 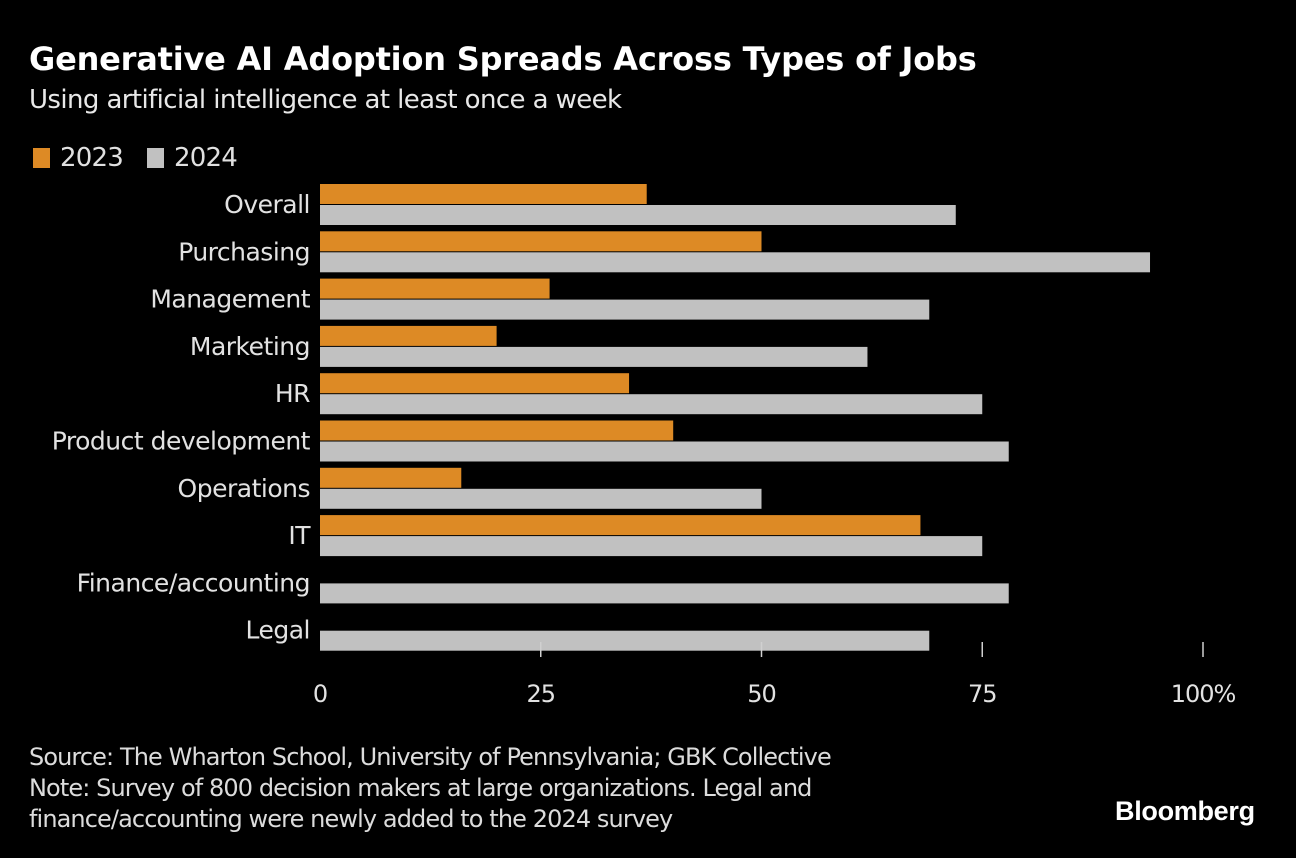 What do you see at coordinates (541, 241) in the screenshot?
I see `bar-purchasing-2023` at bounding box center [541, 241].